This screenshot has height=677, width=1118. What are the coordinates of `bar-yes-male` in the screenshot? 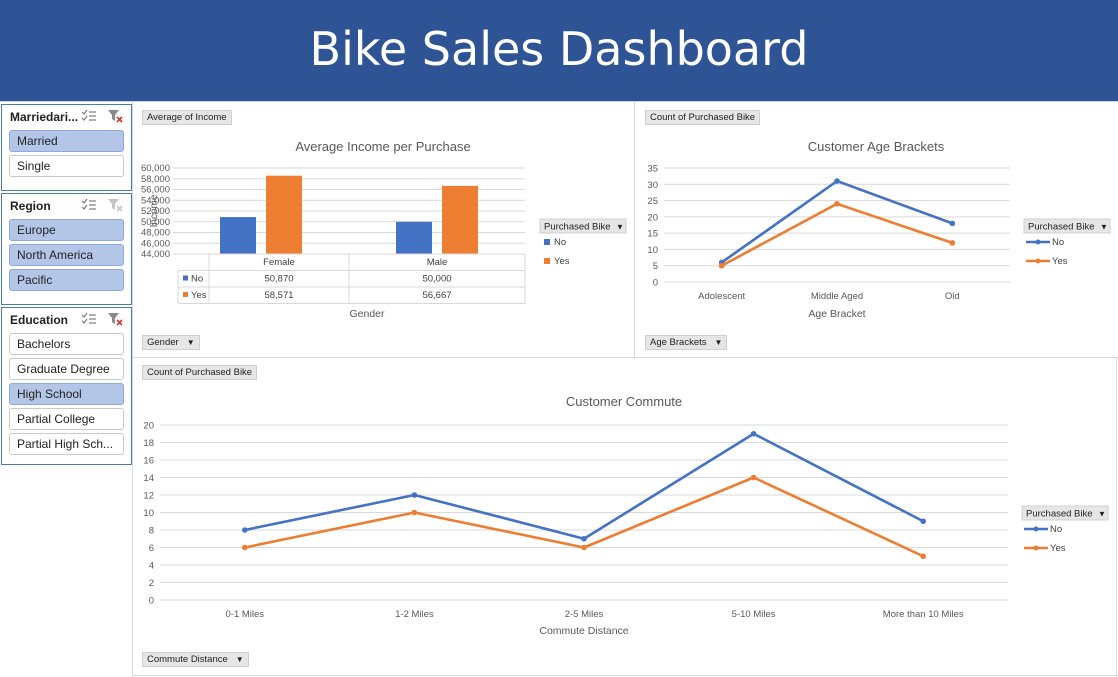 It's located at (460, 219).